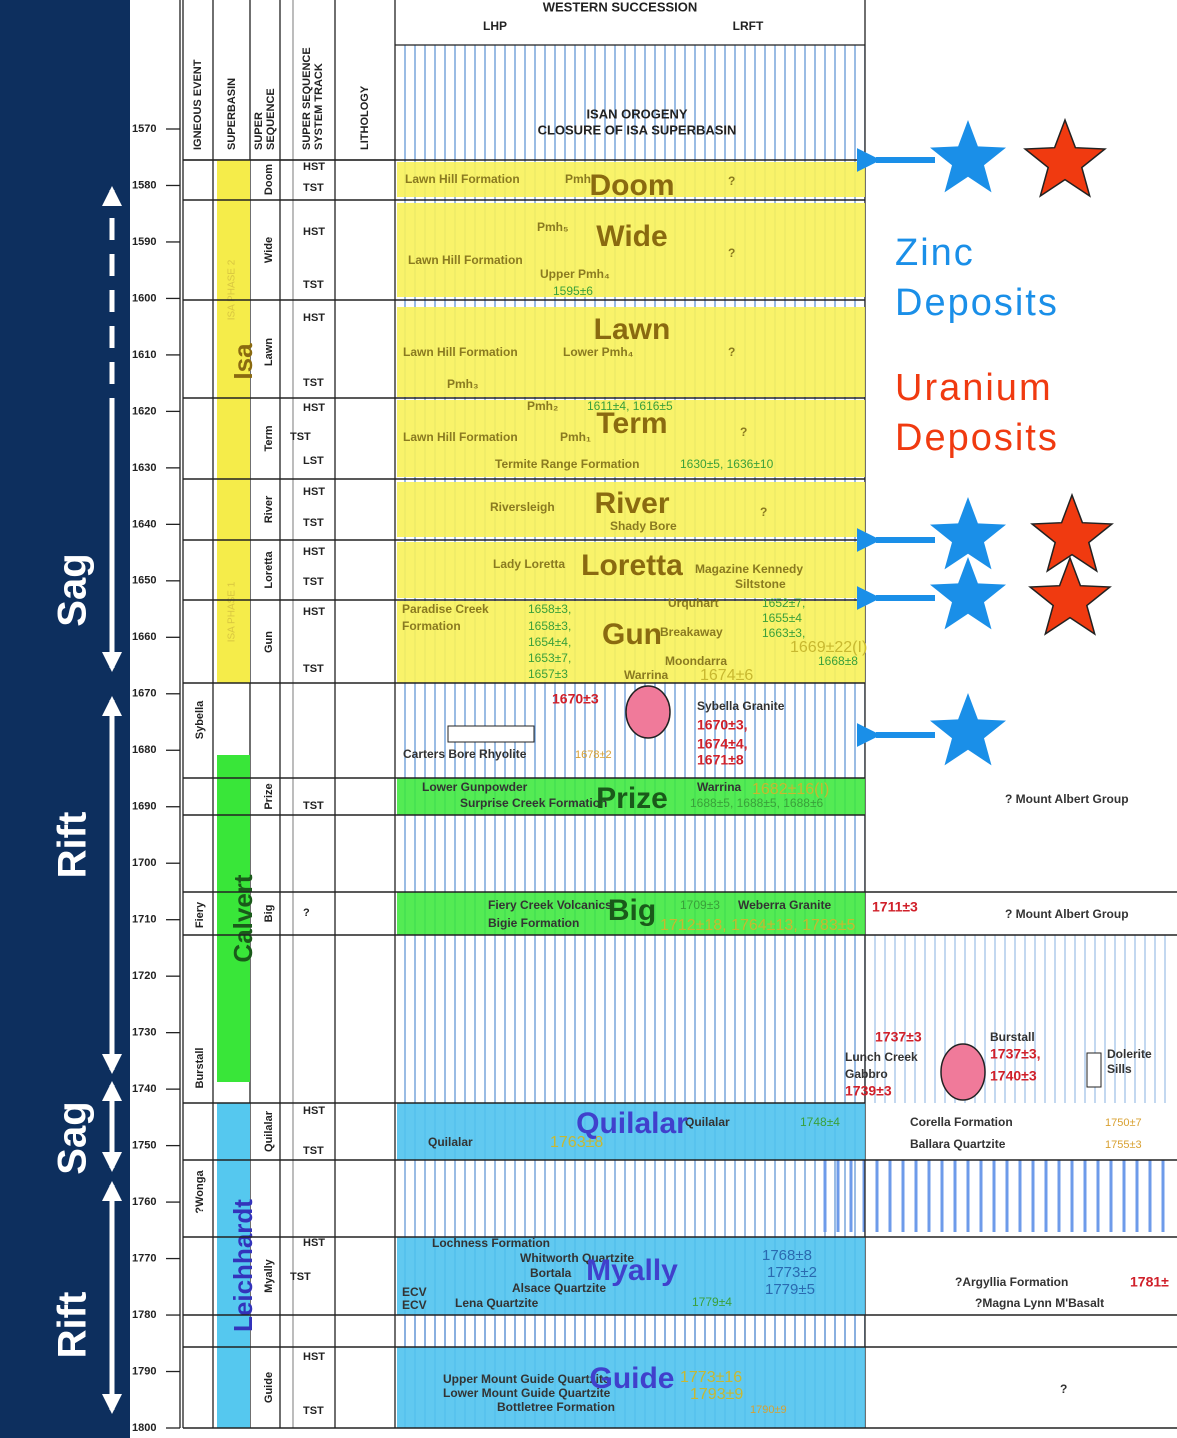 The height and width of the screenshot is (1438, 1177). I want to click on formation-label: Bottletree Formation, so click(556, 1407).